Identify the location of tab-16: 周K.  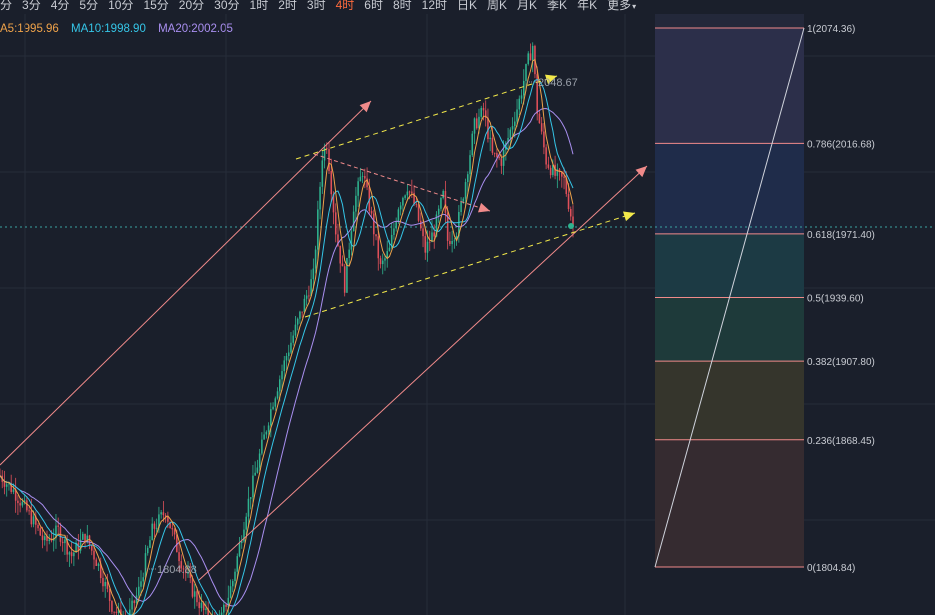
(497, 6).